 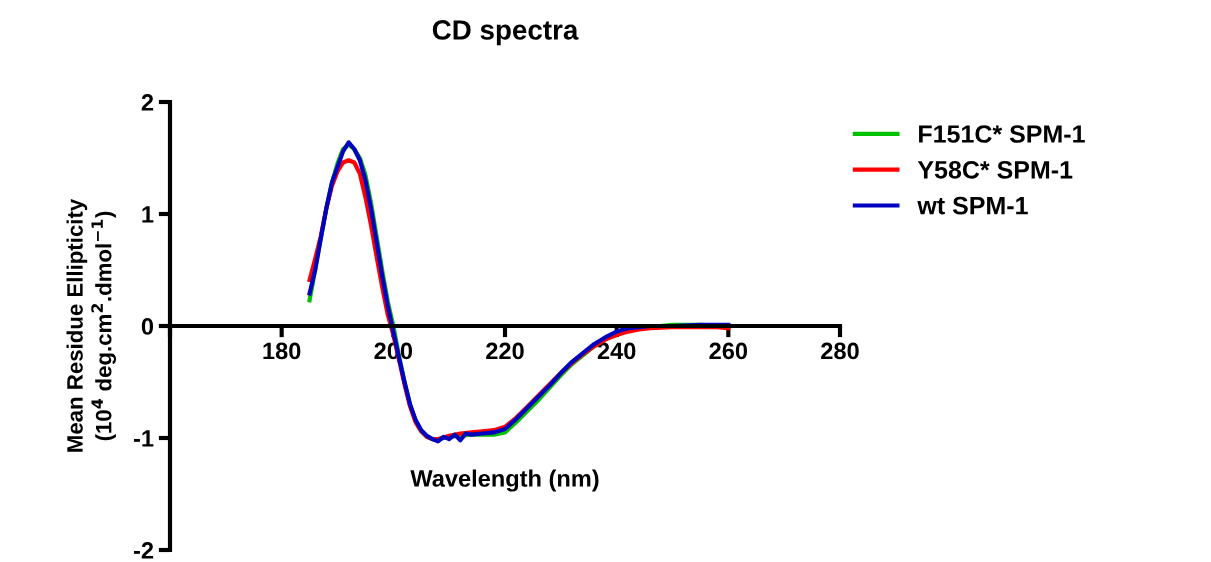 What do you see at coordinates (147, 326) in the screenshot?
I see `y-tick-label: 0` at bounding box center [147, 326].